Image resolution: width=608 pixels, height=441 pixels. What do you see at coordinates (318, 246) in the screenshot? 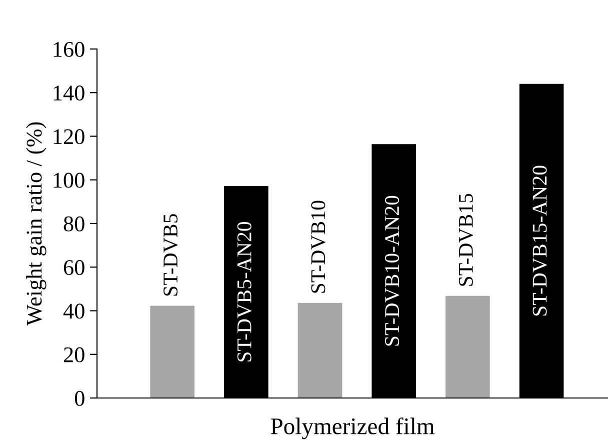
I see `x-tick-label: ST-DVB10` at bounding box center [318, 246].